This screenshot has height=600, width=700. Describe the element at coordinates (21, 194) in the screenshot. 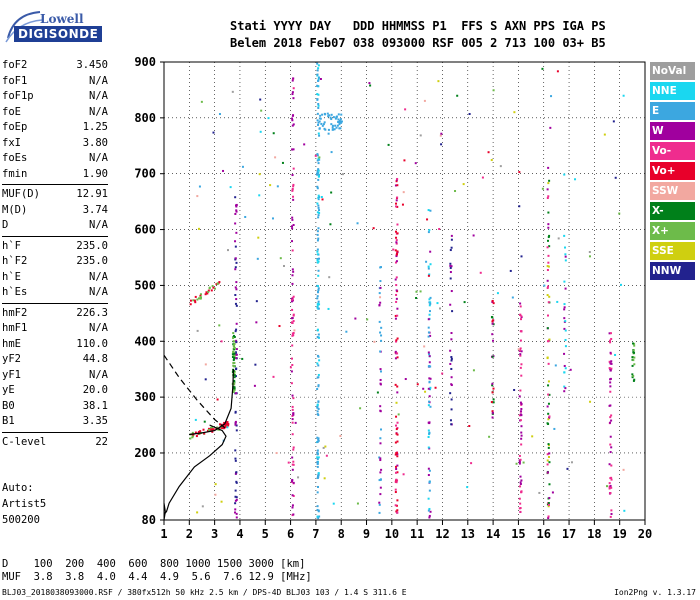

I see `param-name: MUF(D)` at that location.